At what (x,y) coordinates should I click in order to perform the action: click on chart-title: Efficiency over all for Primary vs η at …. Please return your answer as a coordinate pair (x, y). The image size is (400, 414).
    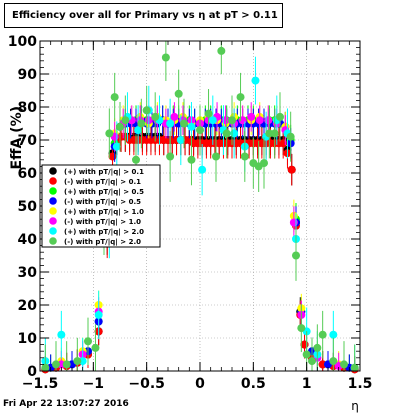
    Looking at the image, I should click on (145, 15).